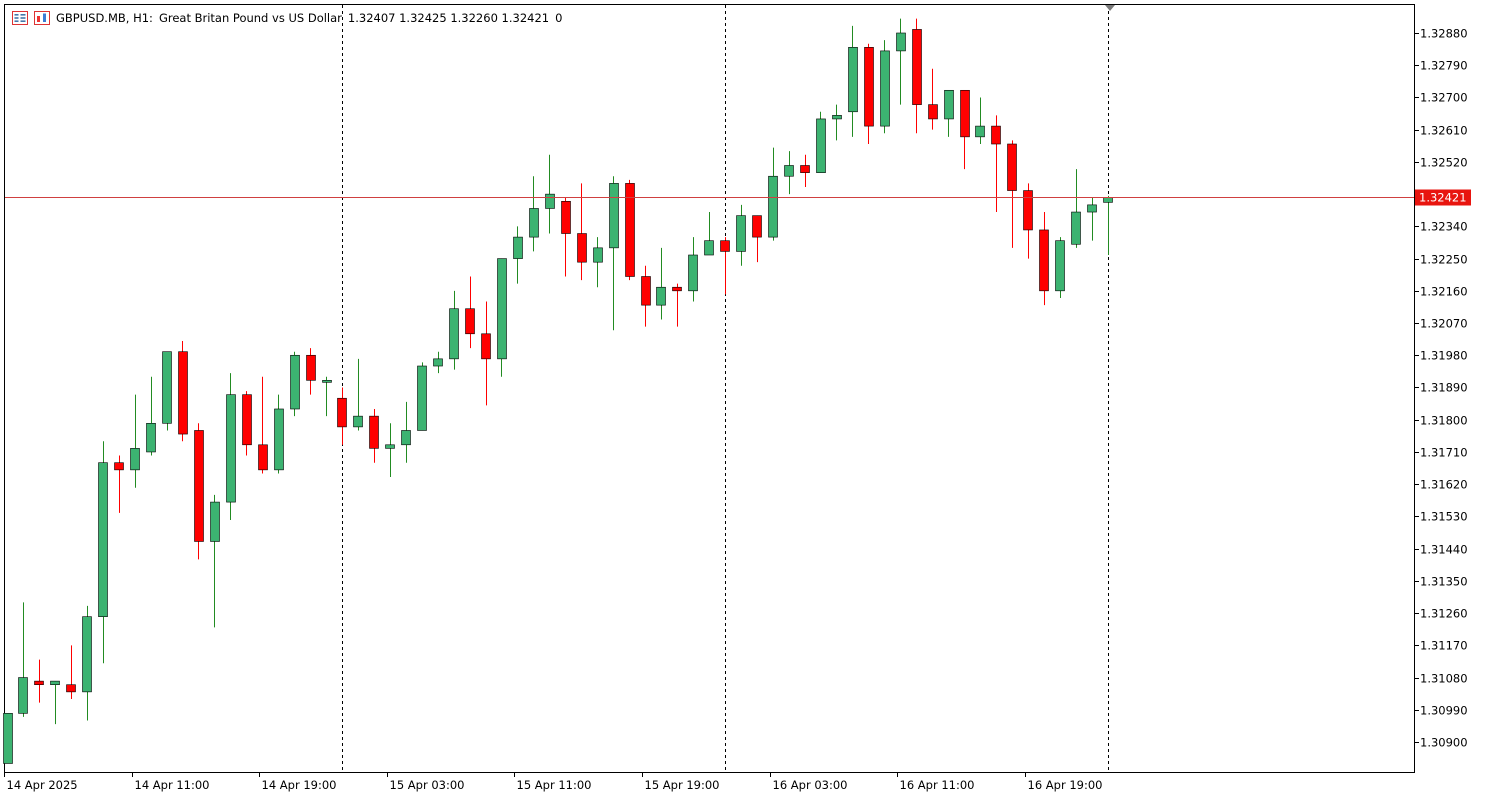 The width and height of the screenshot is (1486, 801). I want to click on chart-shift-marker-icon, so click(1110, 8).